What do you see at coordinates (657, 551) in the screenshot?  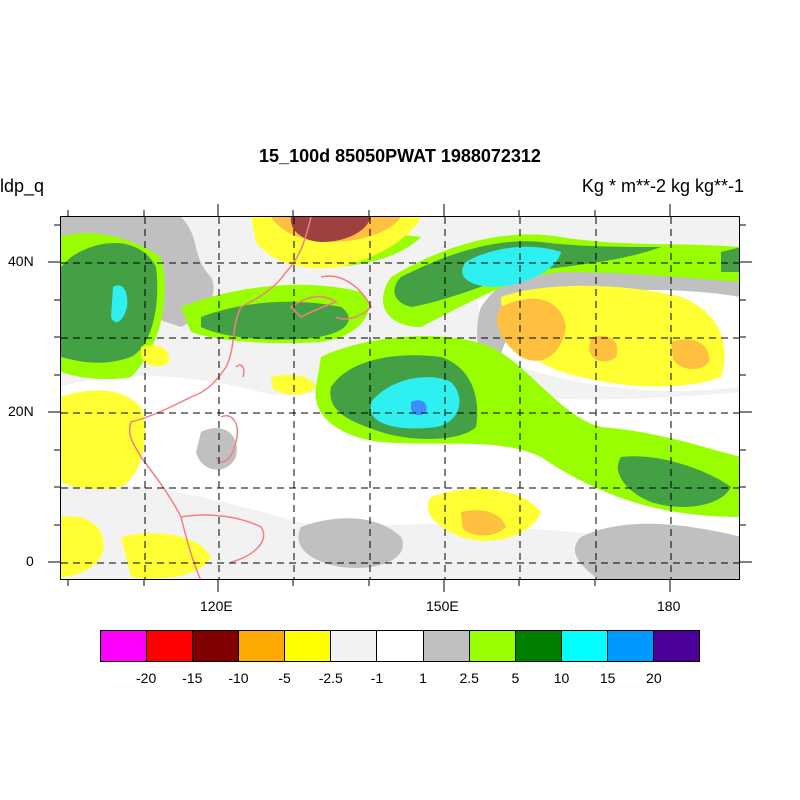 I see `region-grey-se` at bounding box center [657, 551].